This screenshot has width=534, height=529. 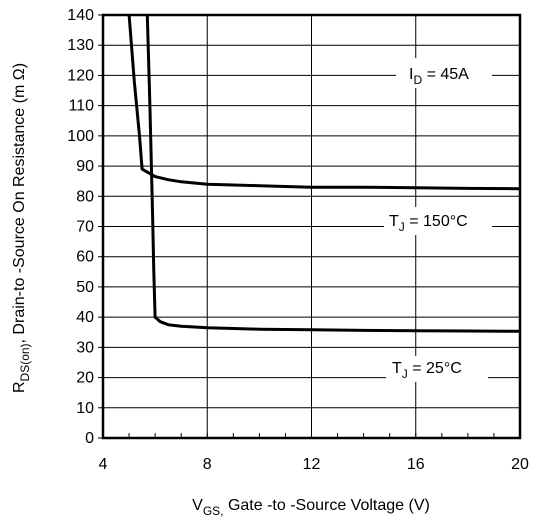 What do you see at coordinates (439, 76) in the screenshot?
I see `id-annotation: ID = 45A` at bounding box center [439, 76].